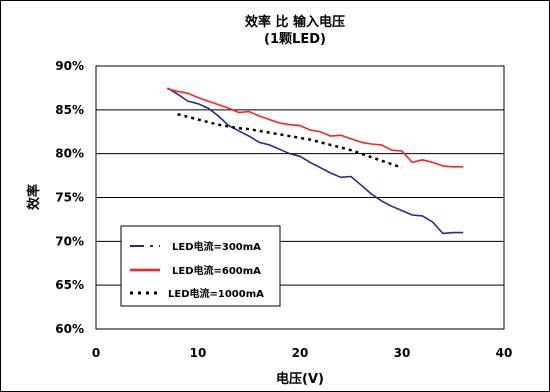 This screenshot has width=550, height=392. Describe the element at coordinates (96, 353) in the screenshot. I see `x-tick-label: 0` at that location.